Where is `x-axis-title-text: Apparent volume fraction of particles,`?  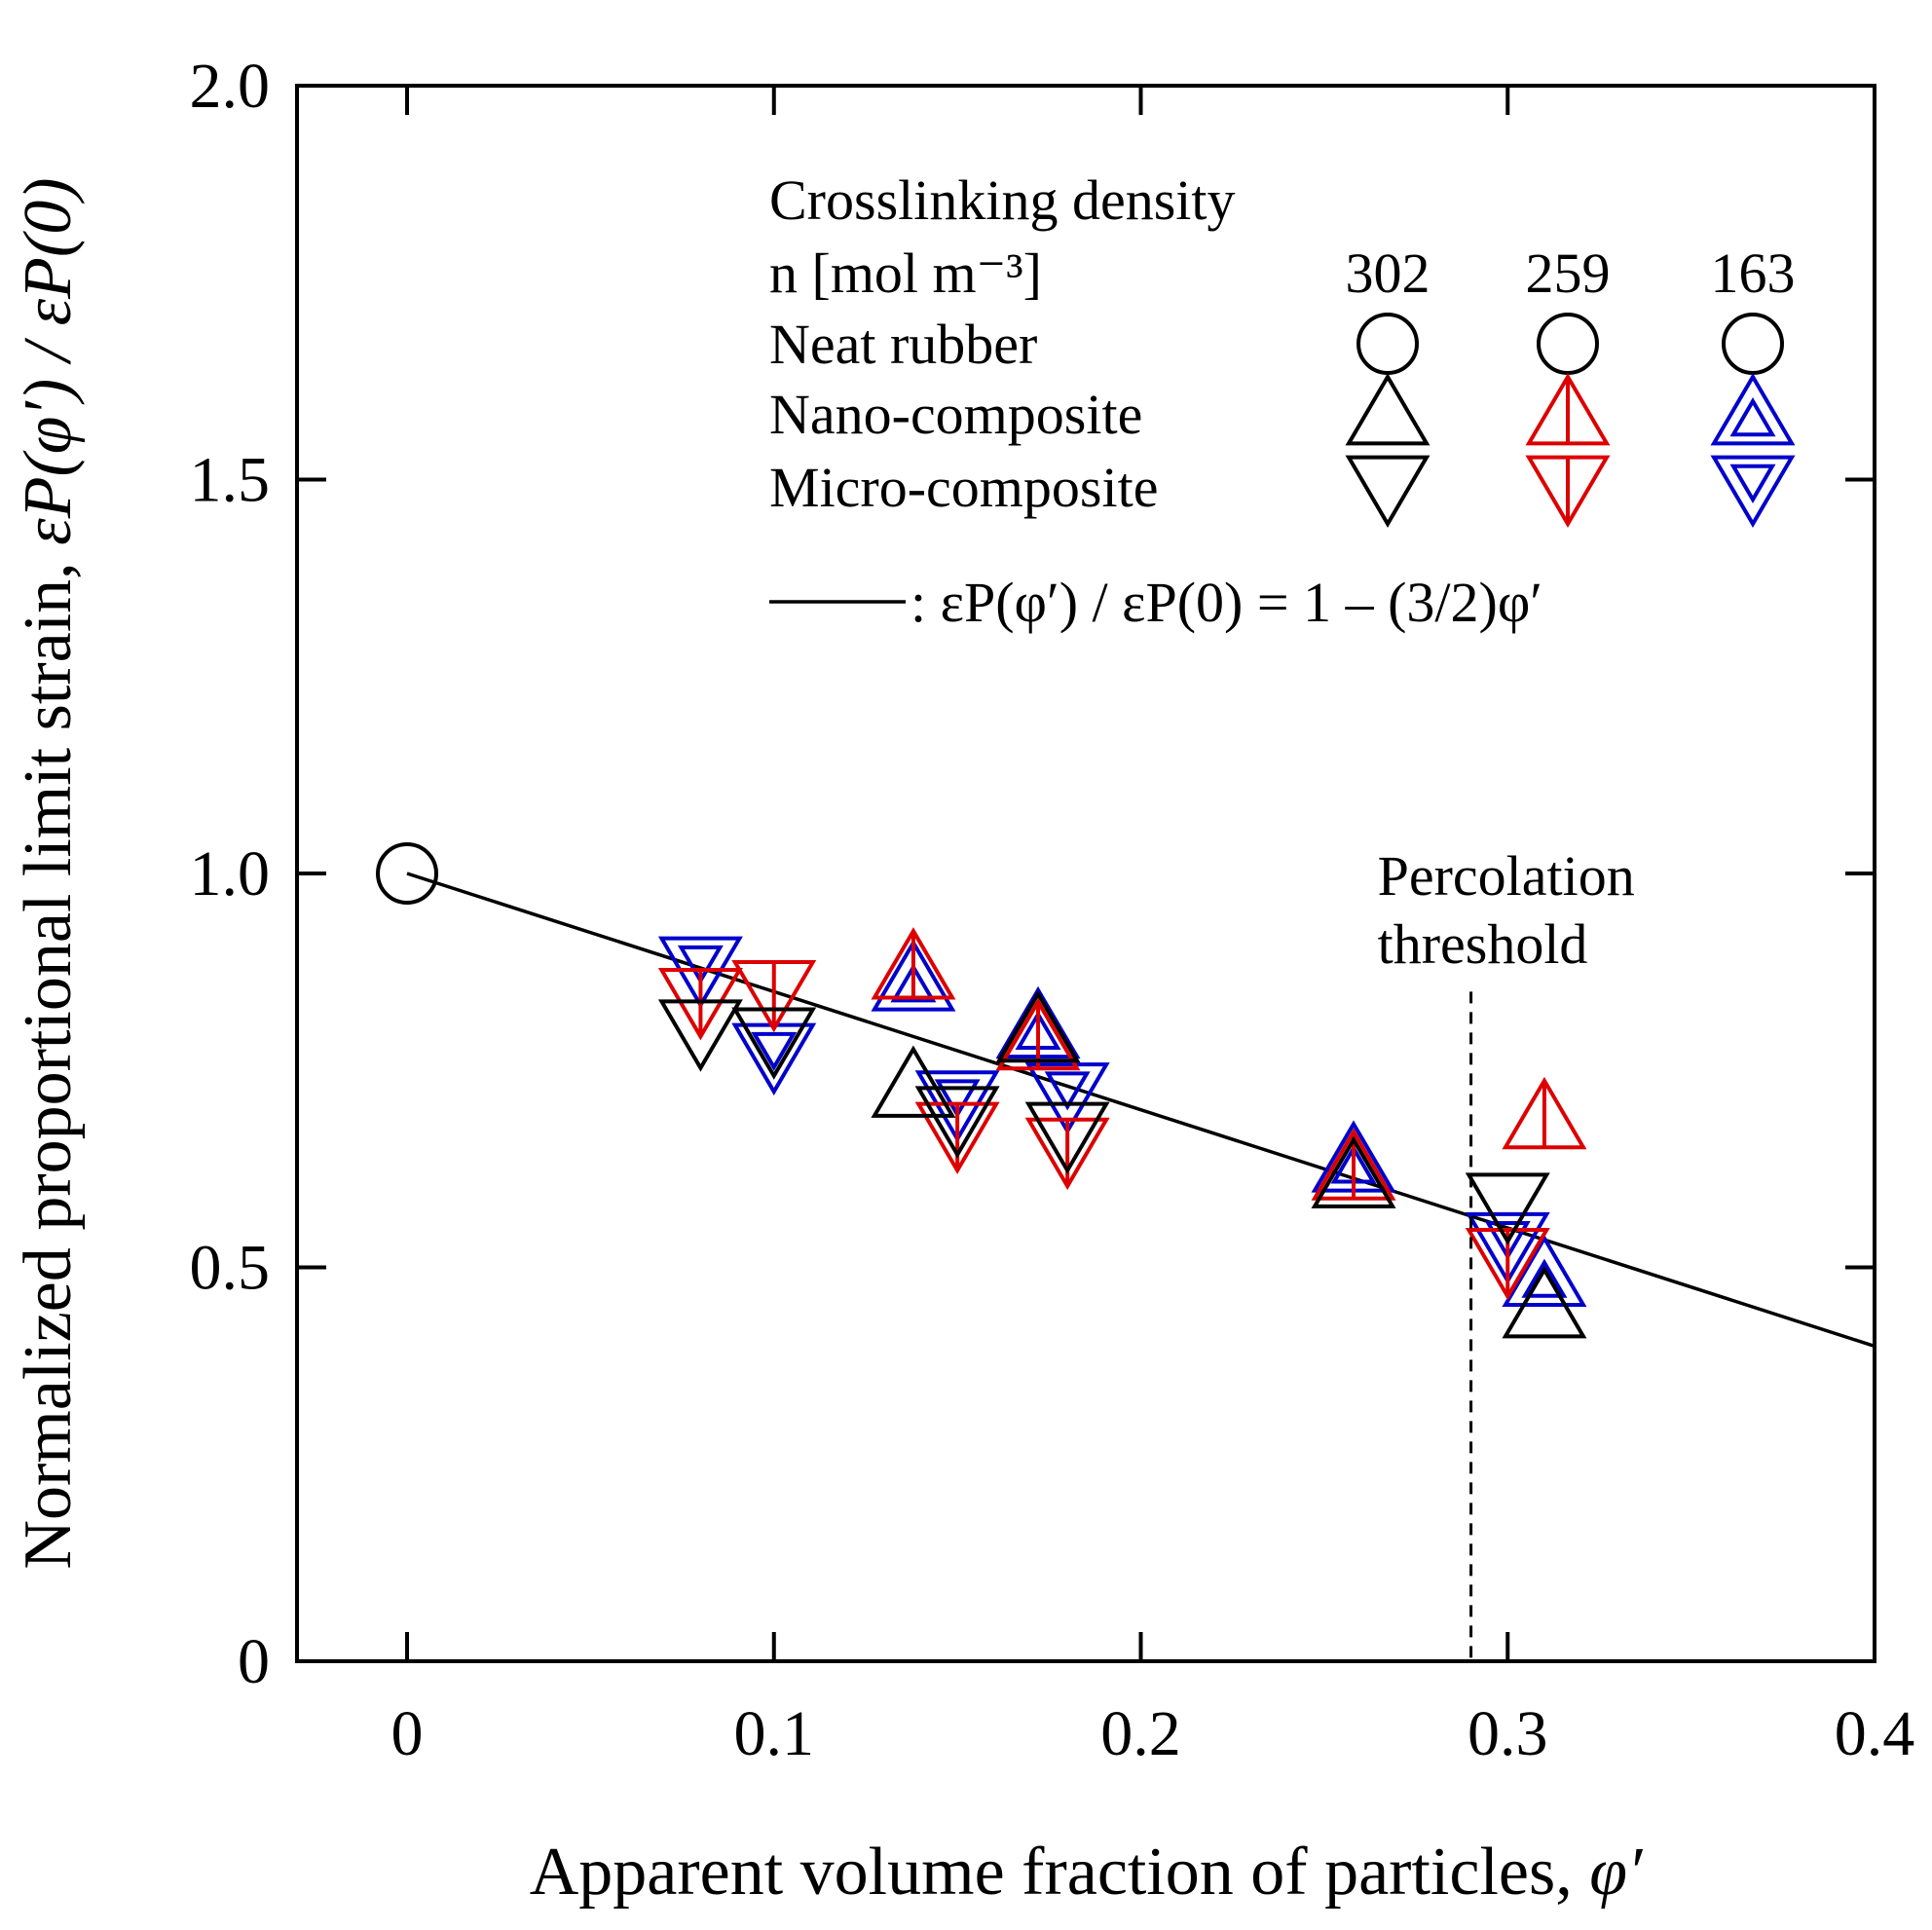
x-axis-title-text: Apparent volume fraction of particles, is located at coordinates (1060, 1872).